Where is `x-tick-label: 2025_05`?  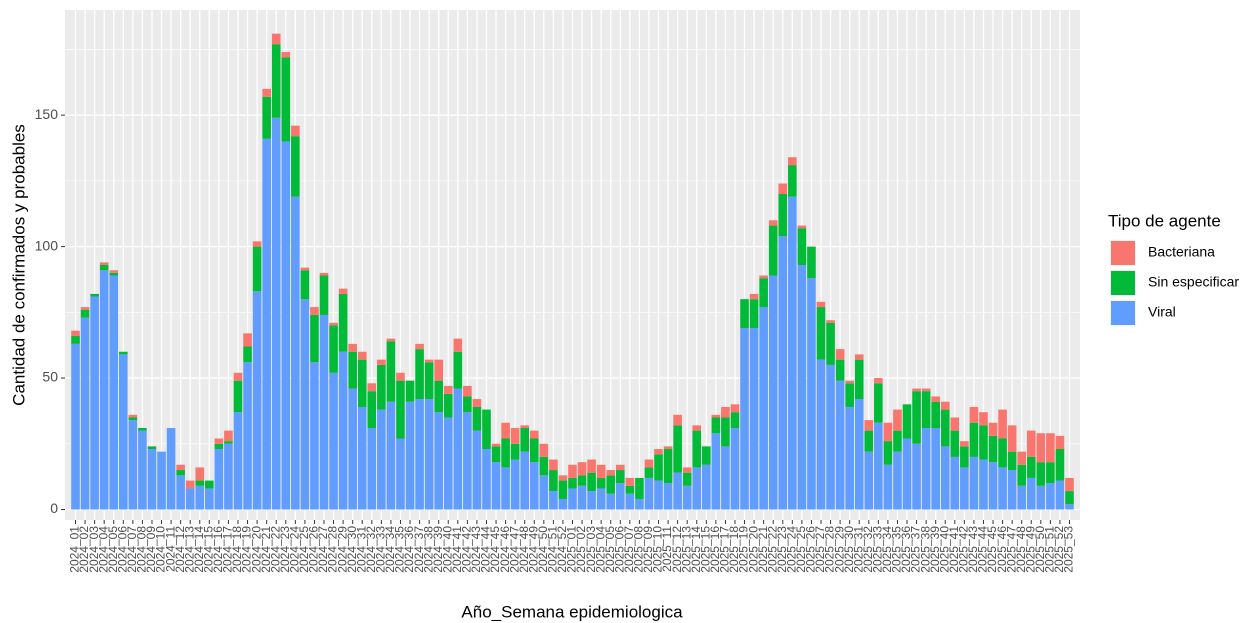 x-tick-label: 2025_05 is located at coordinates (610, 549).